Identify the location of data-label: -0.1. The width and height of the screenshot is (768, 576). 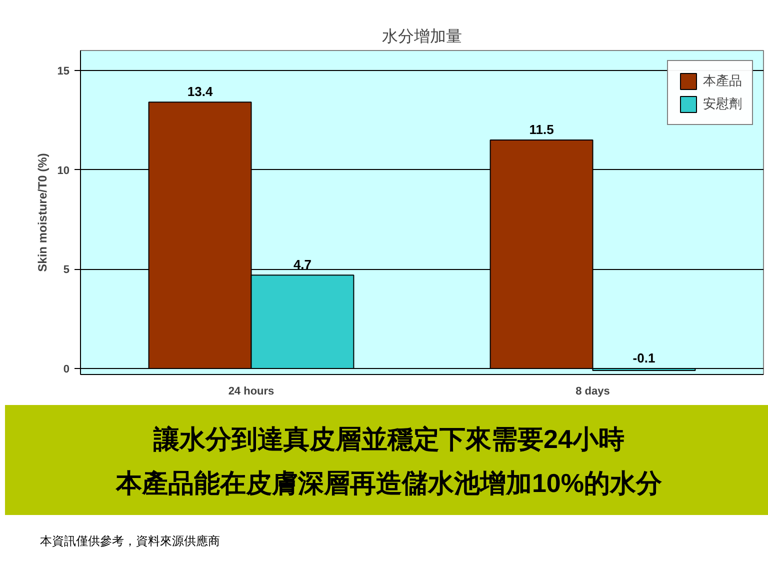
(644, 358).